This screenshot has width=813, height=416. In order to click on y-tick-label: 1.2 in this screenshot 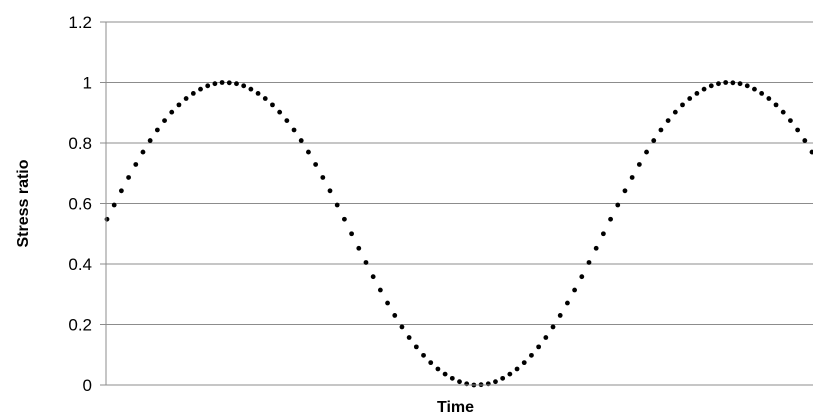, I will do `click(80, 22)`.